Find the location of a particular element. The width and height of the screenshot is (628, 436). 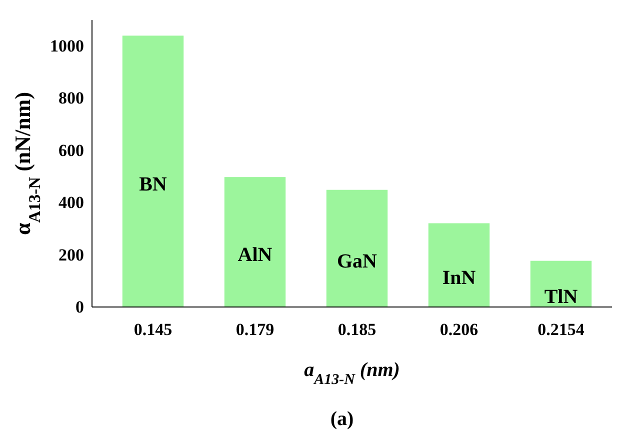

y-tick-label: 0 is located at coordinates (80, 306).